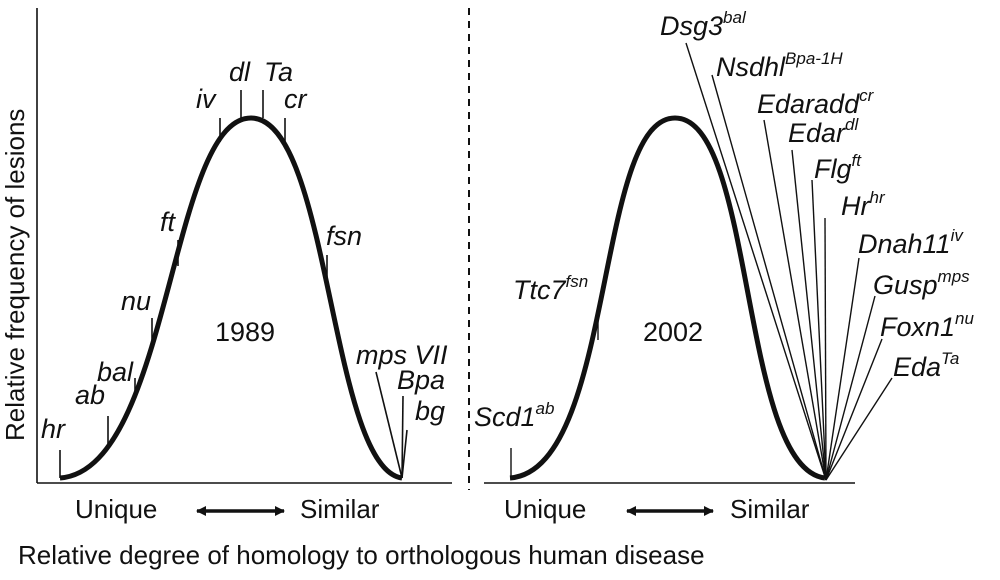 This screenshot has height=580, width=1000. Describe the element at coordinates (550, 288) in the screenshot. I see `gene-Ttc7: Ttc7fsn` at that location.